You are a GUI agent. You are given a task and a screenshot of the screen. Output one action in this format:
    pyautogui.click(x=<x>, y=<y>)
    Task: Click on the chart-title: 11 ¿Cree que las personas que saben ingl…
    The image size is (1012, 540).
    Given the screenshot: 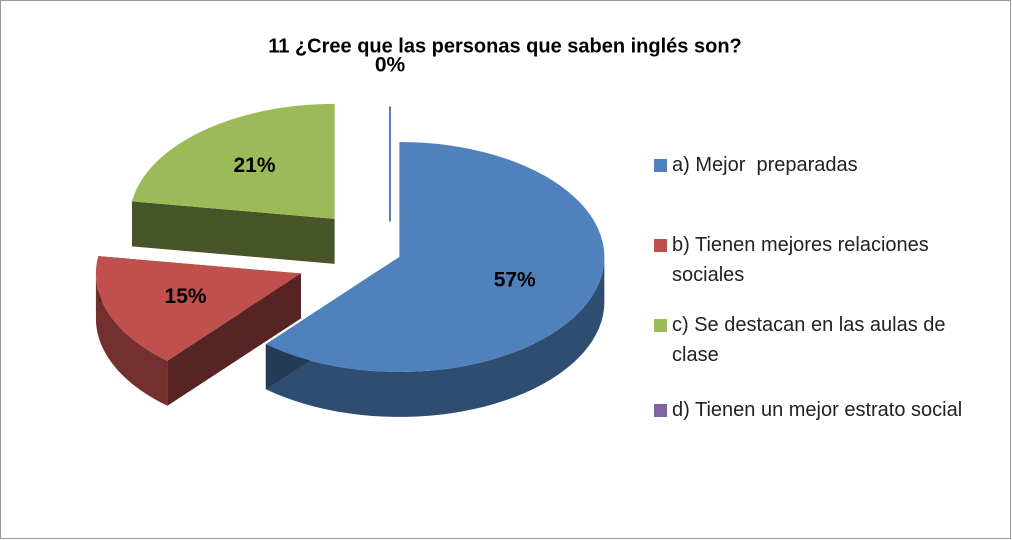 What is the action you would take?
    pyautogui.click(x=505, y=46)
    